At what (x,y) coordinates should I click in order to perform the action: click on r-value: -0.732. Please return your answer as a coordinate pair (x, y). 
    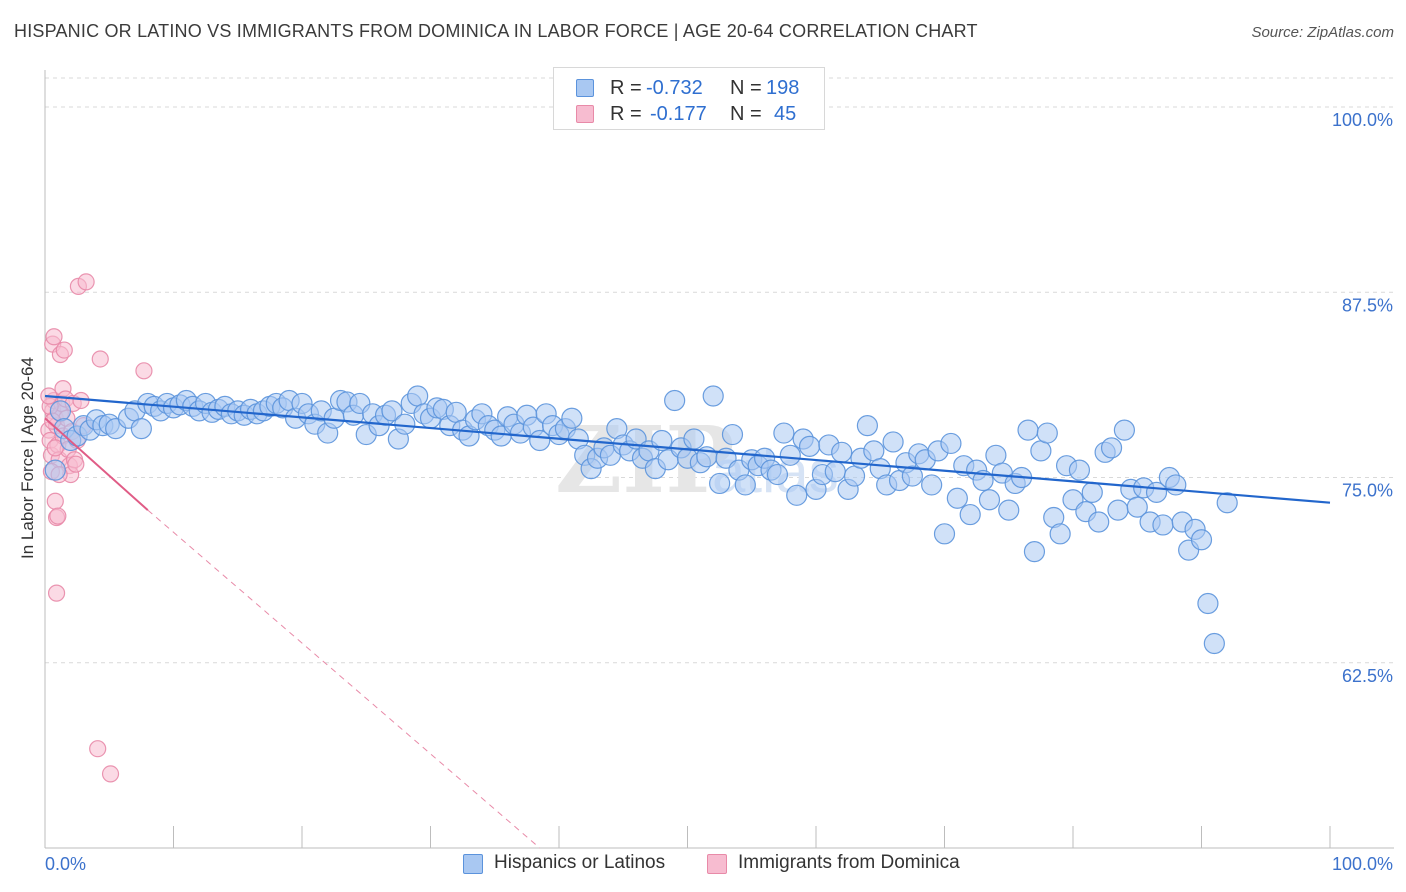
    Looking at the image, I should click on (674, 88).